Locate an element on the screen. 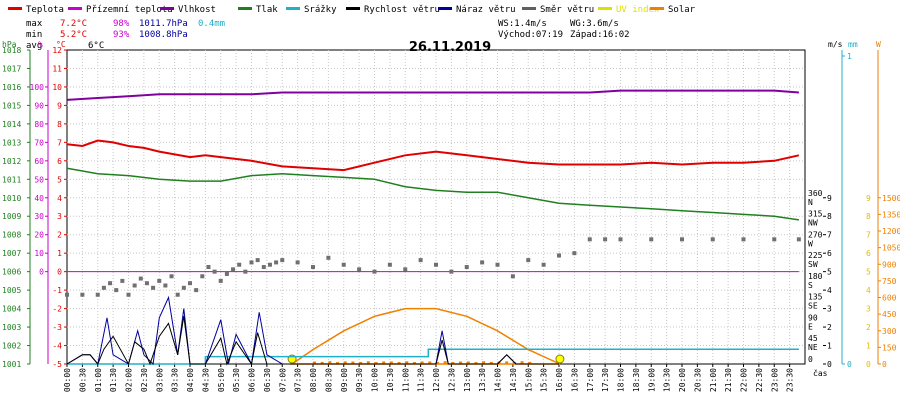 This screenshot has height=400, width=900. time-tick-label: 03:00 is located at coordinates (159, 380).